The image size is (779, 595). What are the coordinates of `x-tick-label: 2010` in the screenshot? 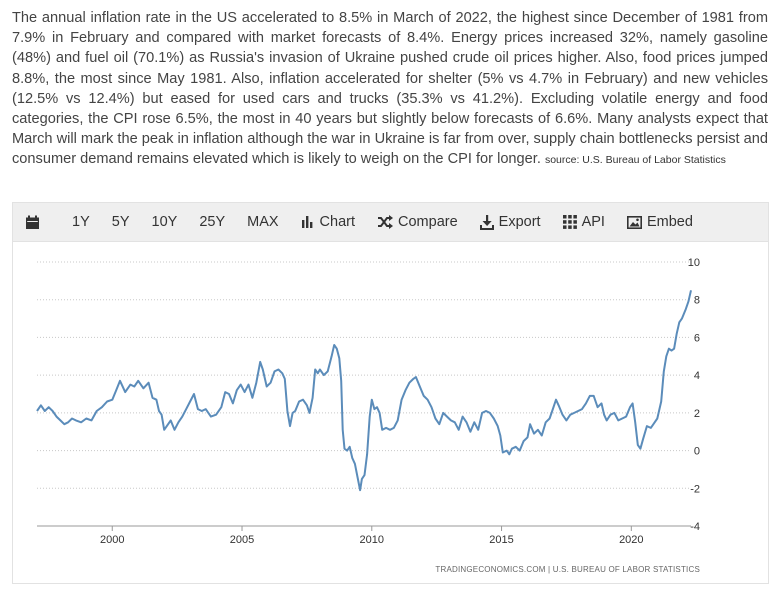 It's located at (372, 540).